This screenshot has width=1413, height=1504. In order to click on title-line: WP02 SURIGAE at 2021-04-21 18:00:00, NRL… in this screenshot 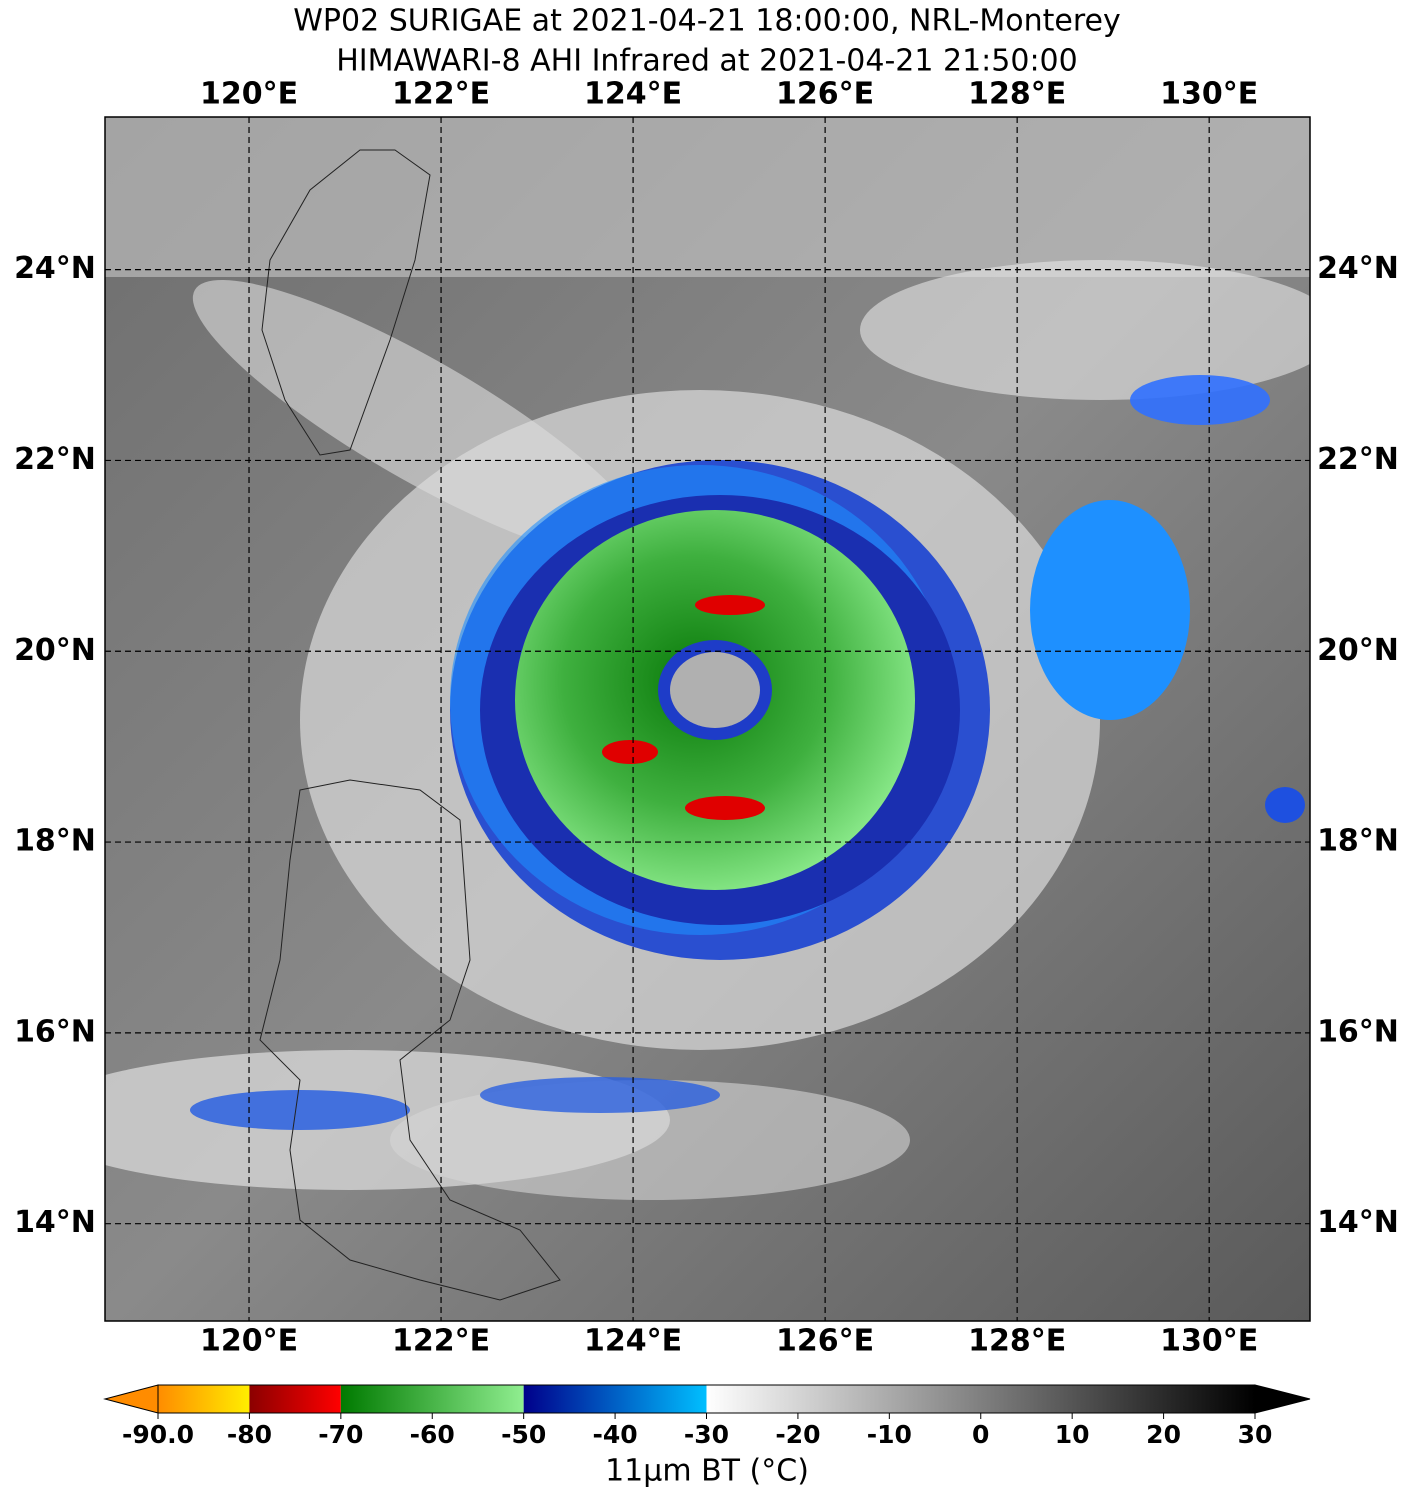, I will do `click(706, 21)`.